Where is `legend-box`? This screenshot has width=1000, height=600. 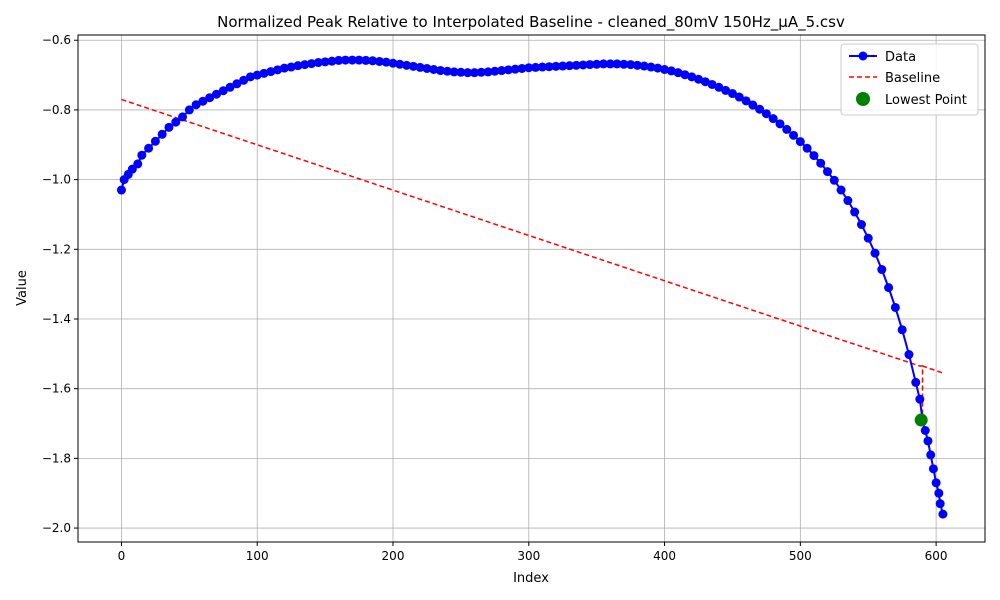
legend-box is located at coordinates (909, 79).